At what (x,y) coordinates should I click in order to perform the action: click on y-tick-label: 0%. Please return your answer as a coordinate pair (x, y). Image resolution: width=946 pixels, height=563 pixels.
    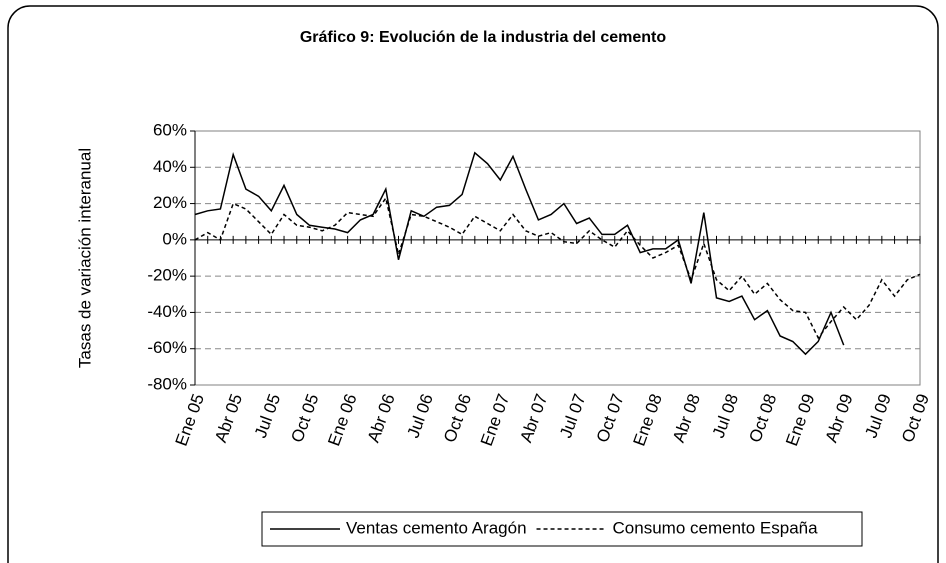
    Looking at the image, I should click on (174, 238).